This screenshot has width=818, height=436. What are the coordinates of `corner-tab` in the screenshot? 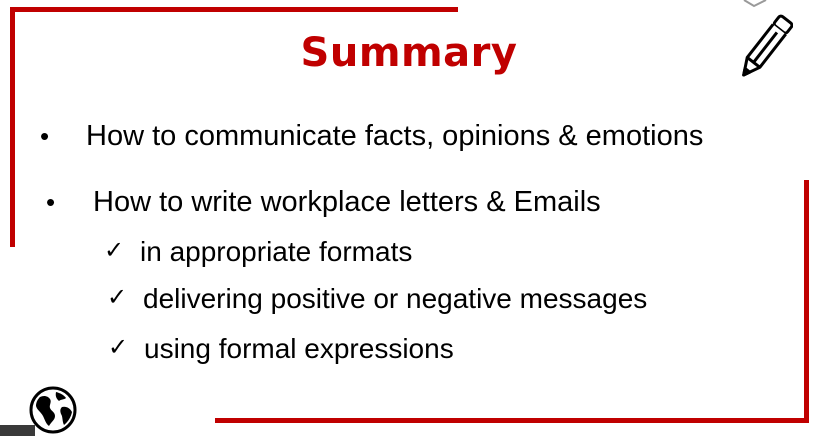 It's located at (17, 430).